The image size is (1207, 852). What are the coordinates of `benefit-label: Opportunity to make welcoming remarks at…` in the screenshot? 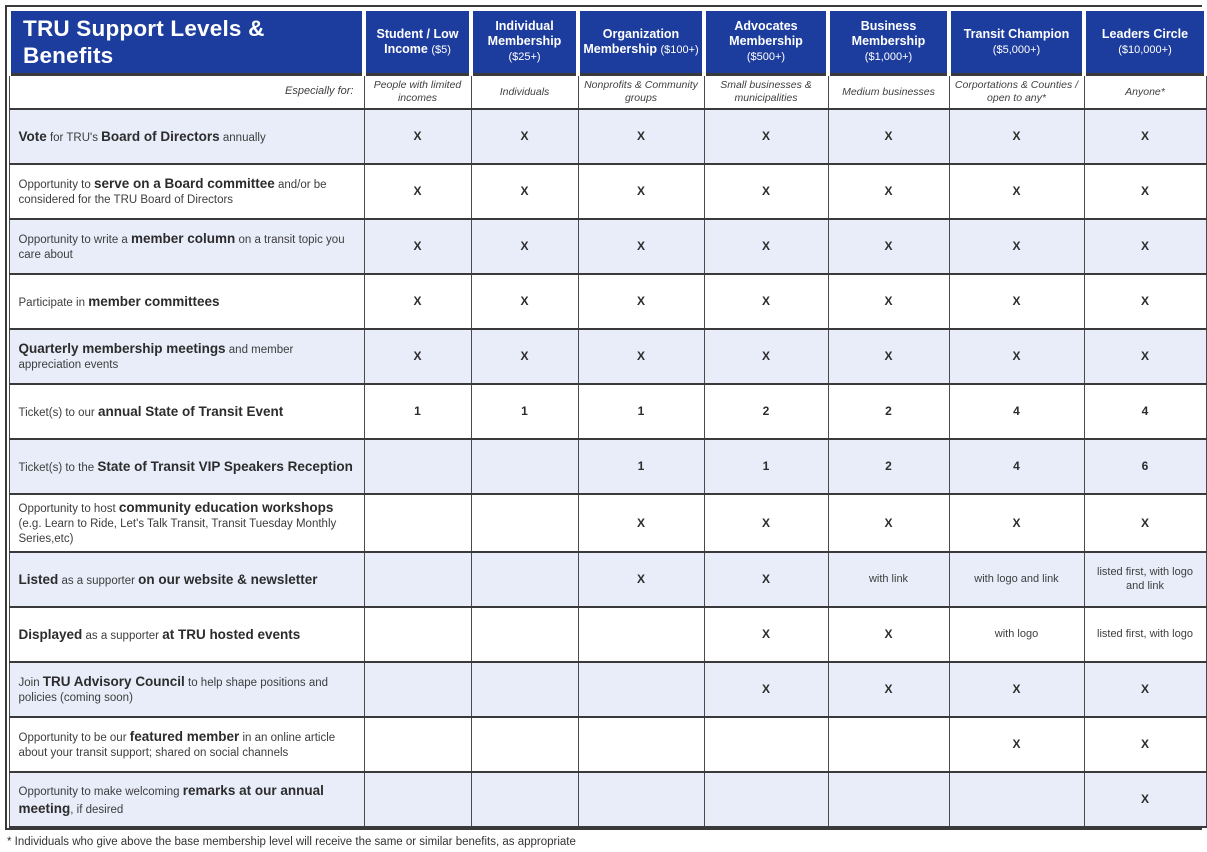 It's located at (186, 800).